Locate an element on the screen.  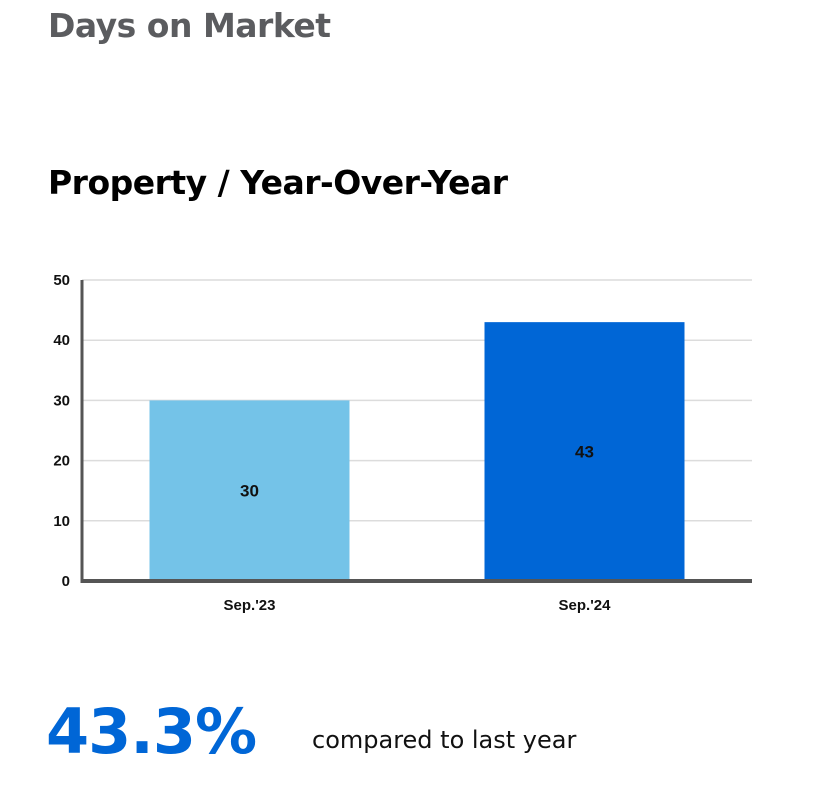
x-tick-label: Sep.'24 is located at coordinates (585, 605).